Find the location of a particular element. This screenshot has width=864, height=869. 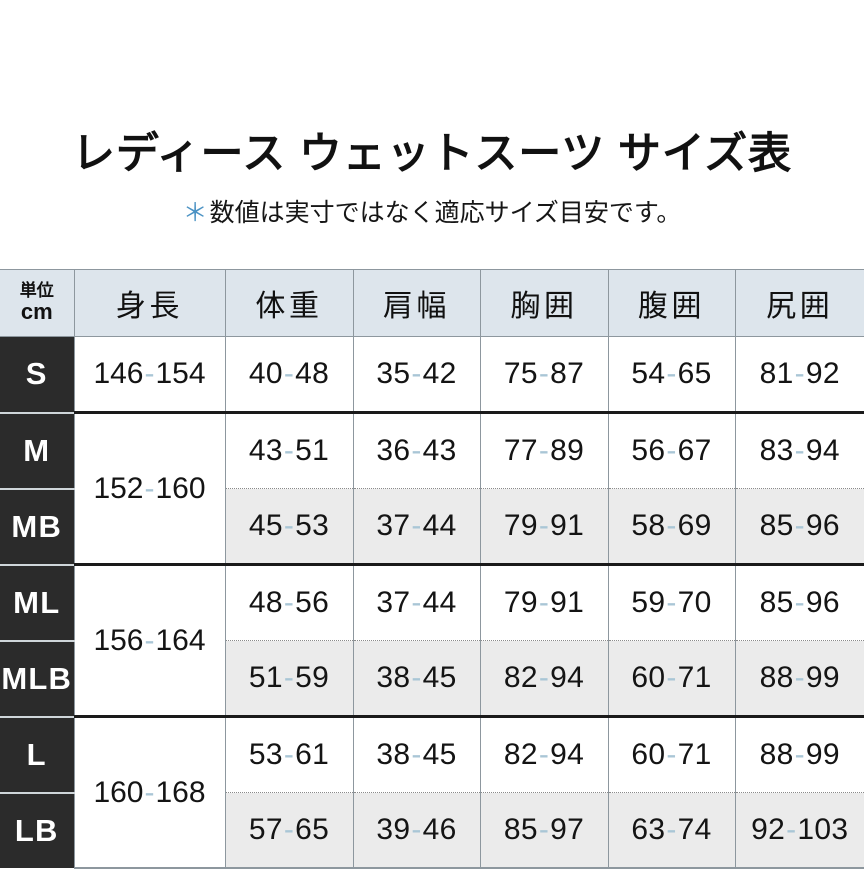

size-label-lb: LB is located at coordinates (37, 830).